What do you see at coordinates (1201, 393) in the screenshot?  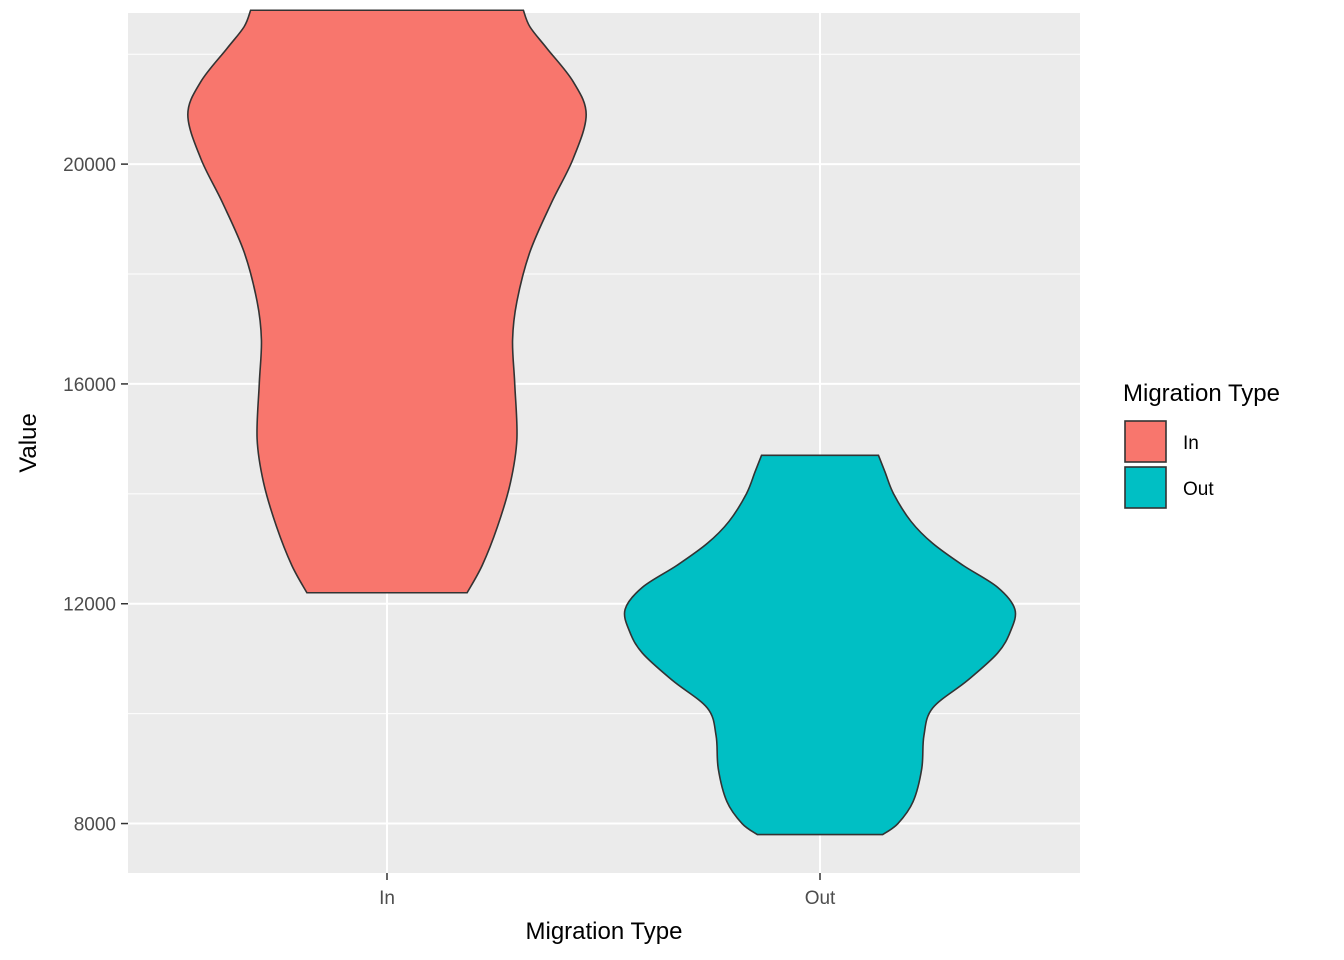 I see `legend-title: Migration Type` at bounding box center [1201, 393].